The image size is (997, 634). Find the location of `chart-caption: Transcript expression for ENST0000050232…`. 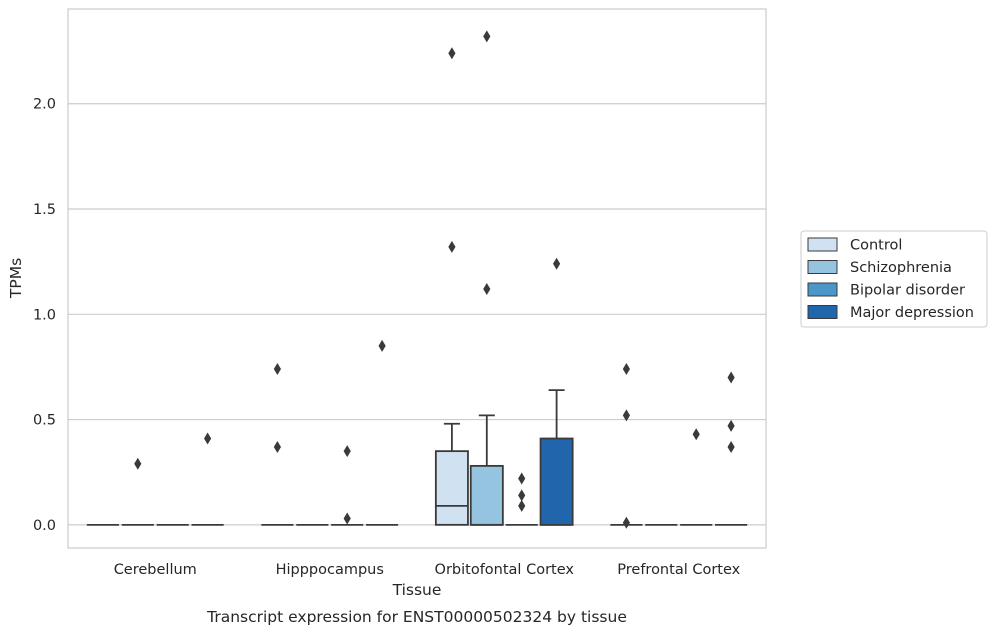

chart-caption: Transcript expression for ENST0000050232… is located at coordinates (416, 617).